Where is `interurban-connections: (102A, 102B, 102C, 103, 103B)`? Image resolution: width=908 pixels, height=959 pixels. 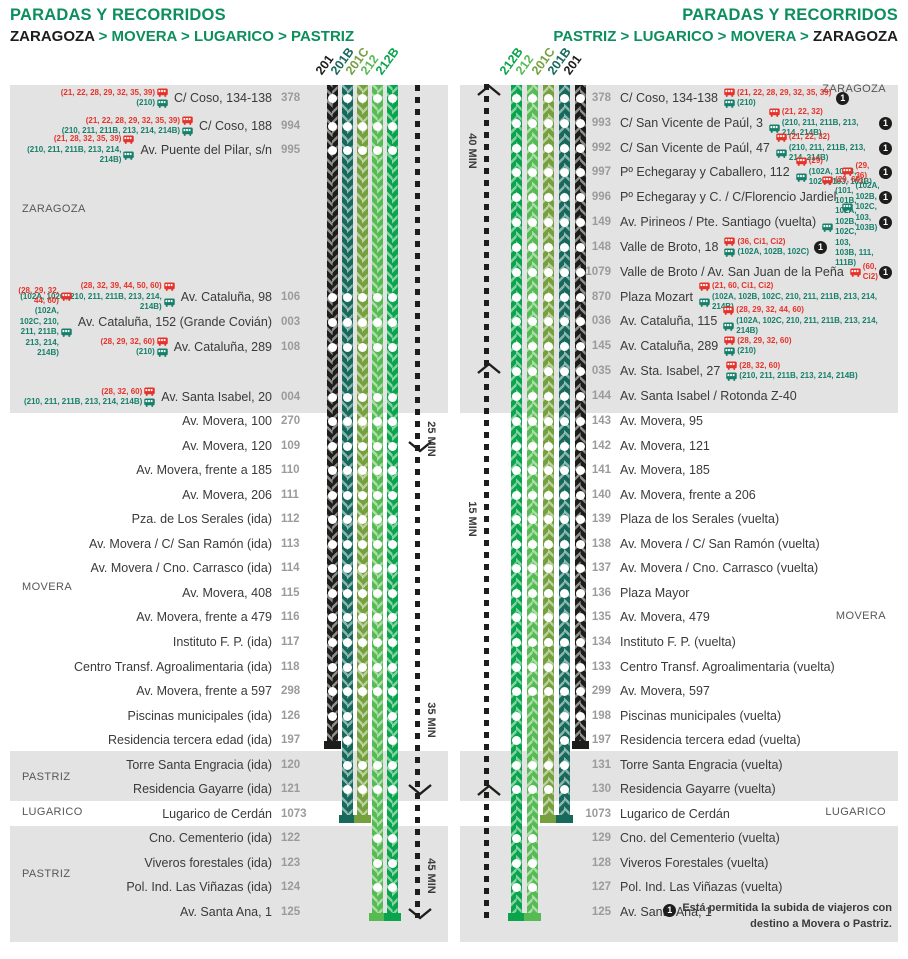 interurban-connections: (102A, 102B, 102C, 103, 103B) is located at coordinates (860, 207).